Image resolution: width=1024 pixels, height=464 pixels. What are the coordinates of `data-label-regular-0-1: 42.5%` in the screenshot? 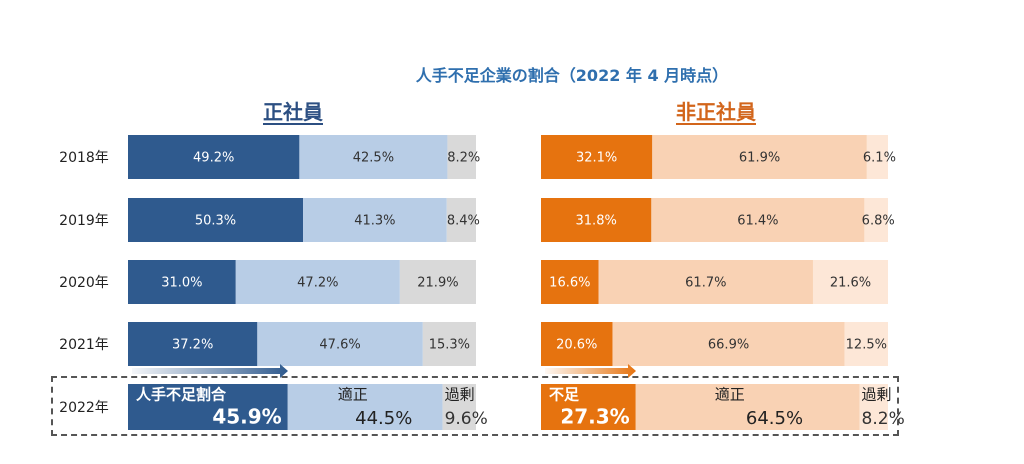 It's located at (373, 158).